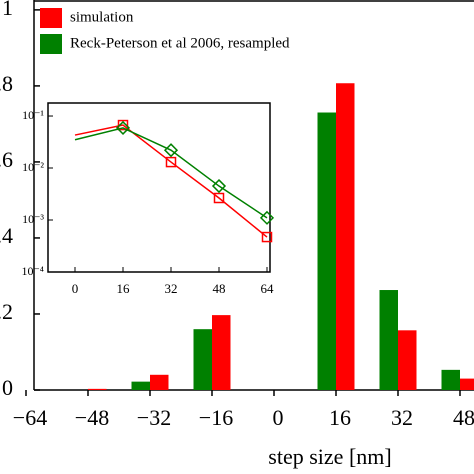 Image resolution: width=474 pixels, height=474 pixels. I want to click on inset-x-tick-label: 48, so click(219, 288).